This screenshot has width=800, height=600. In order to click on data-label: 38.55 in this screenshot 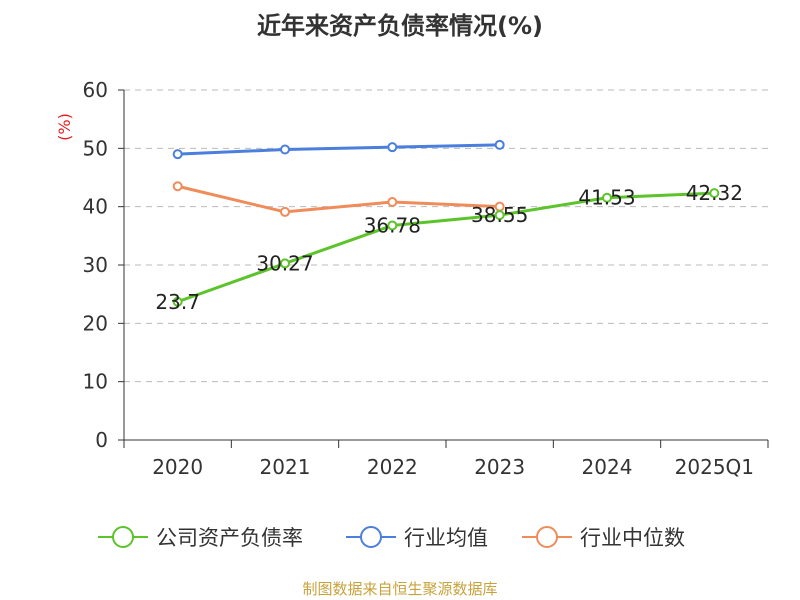, I will do `click(499, 215)`.